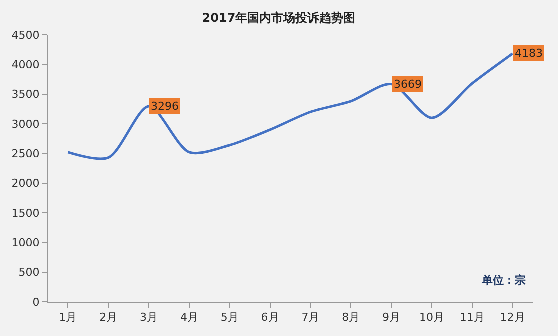 The width and height of the screenshot is (558, 336). Describe the element at coordinates (26, 95) in the screenshot. I see `y-tick-label: 3500` at that location.